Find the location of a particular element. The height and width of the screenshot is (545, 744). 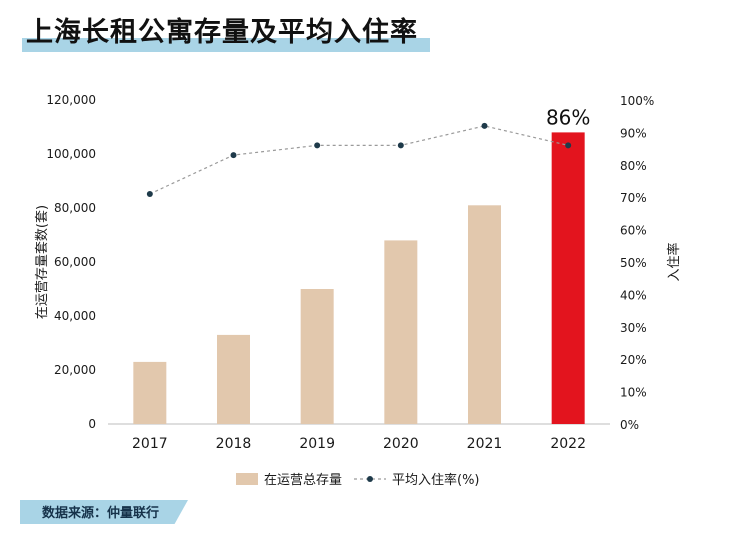

x-tick-label: 2022 is located at coordinates (568, 444).